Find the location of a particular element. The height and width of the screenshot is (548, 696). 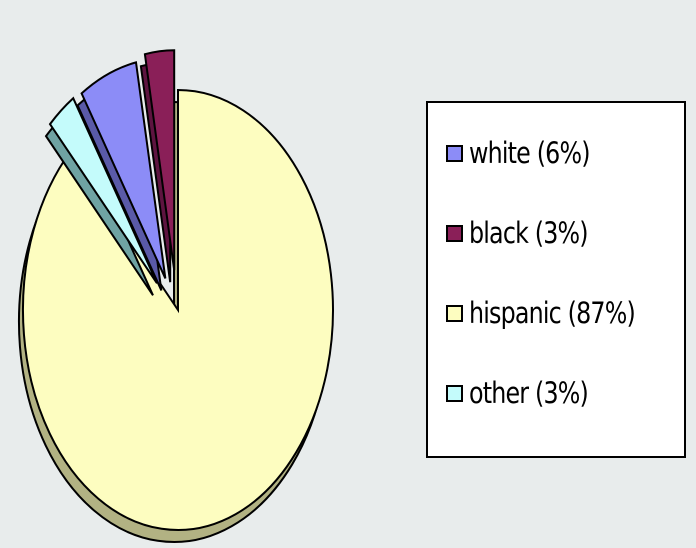

legend-swatch-black is located at coordinates (454, 233).